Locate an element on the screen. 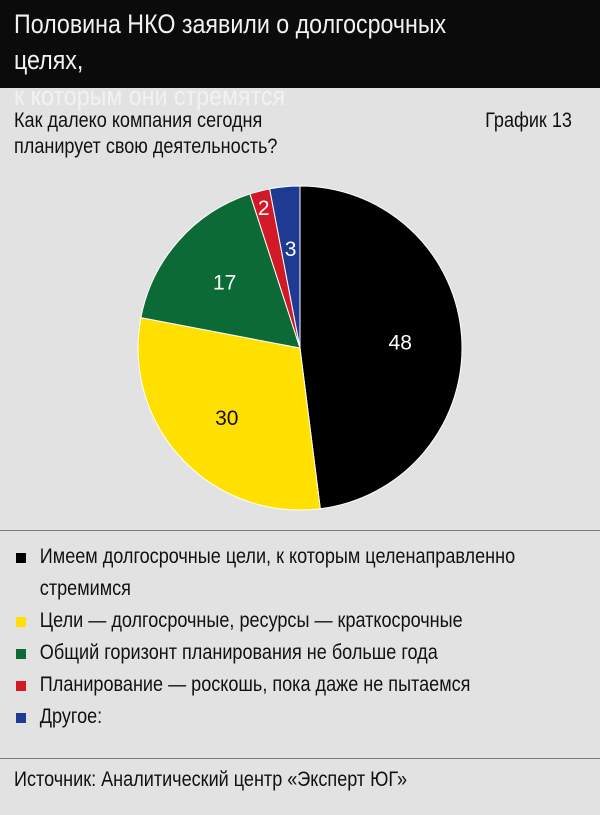 This screenshot has height=815, width=600. pie-slice-label-3: 2 is located at coordinates (264, 208).